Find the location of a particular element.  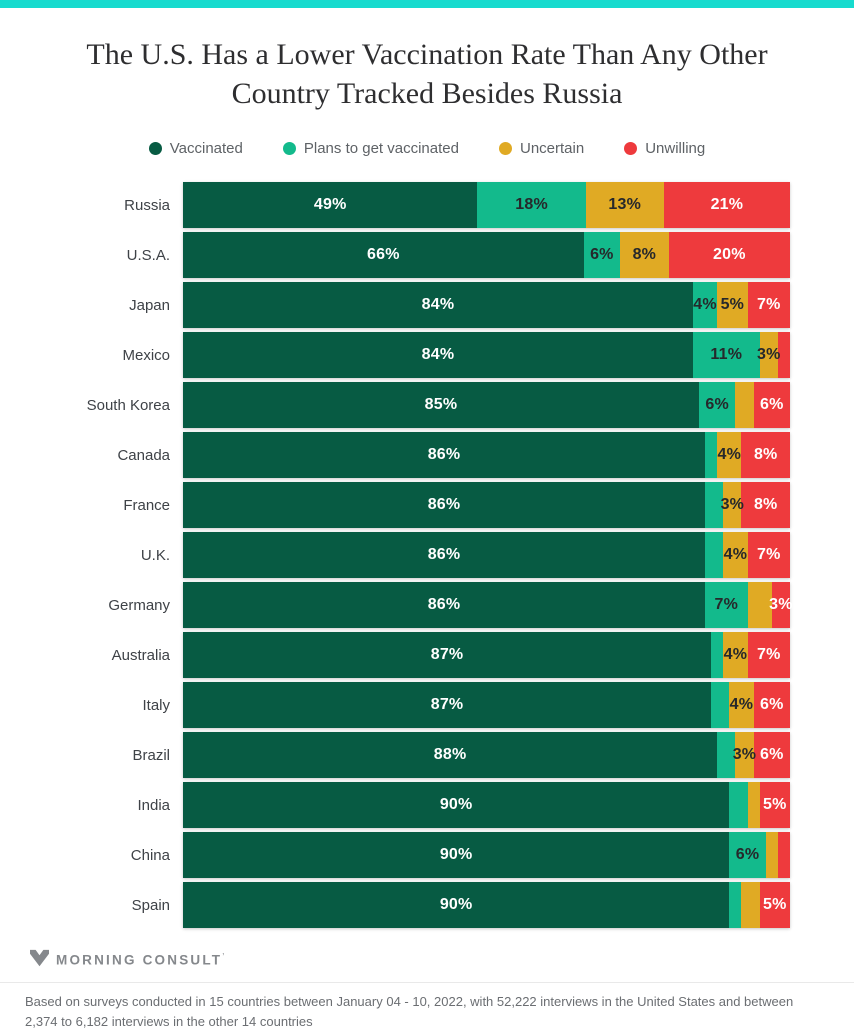

segment-value-label: 87% is located at coordinates (447, 704).